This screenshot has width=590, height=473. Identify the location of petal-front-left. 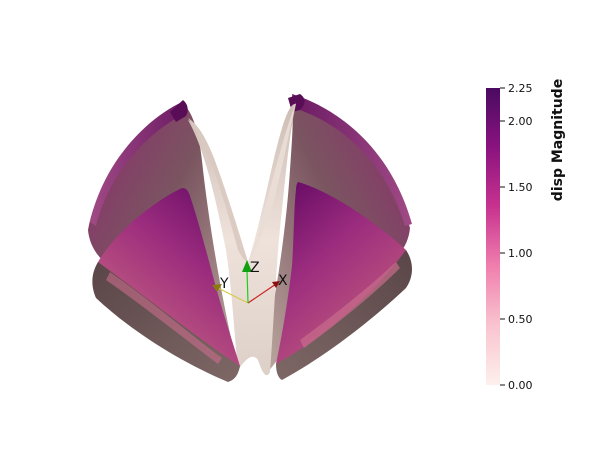
(169, 281).